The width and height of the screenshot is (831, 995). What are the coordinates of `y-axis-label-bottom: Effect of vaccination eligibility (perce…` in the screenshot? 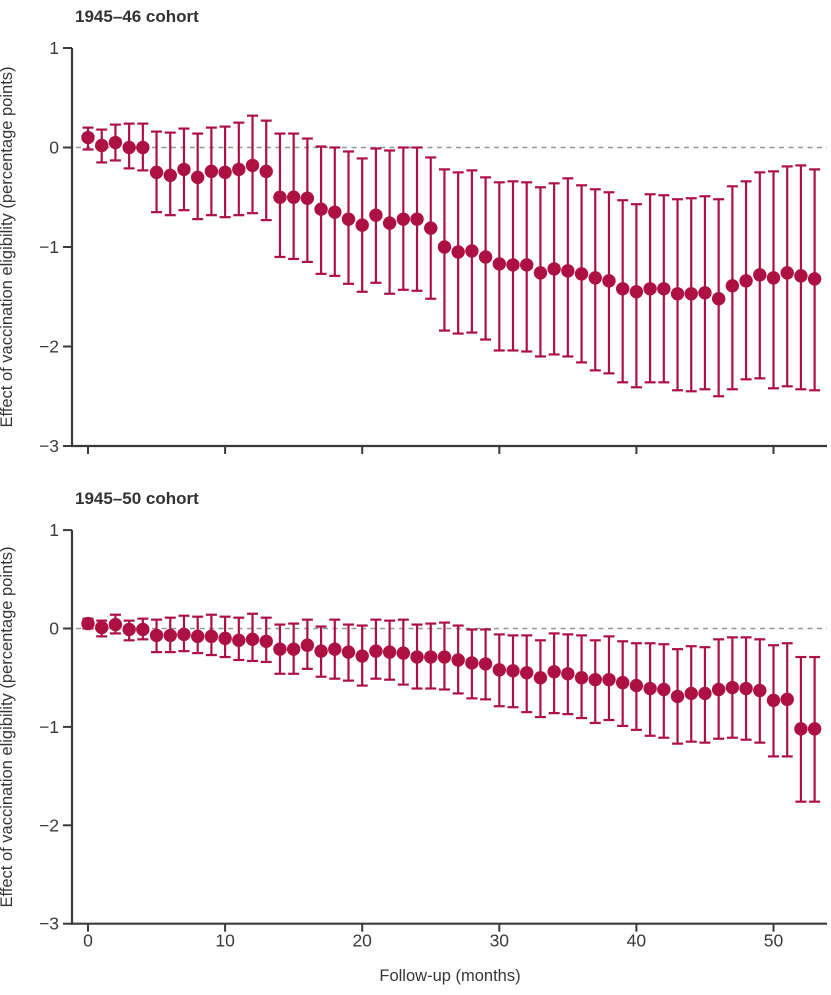 It's located at (8, 726).